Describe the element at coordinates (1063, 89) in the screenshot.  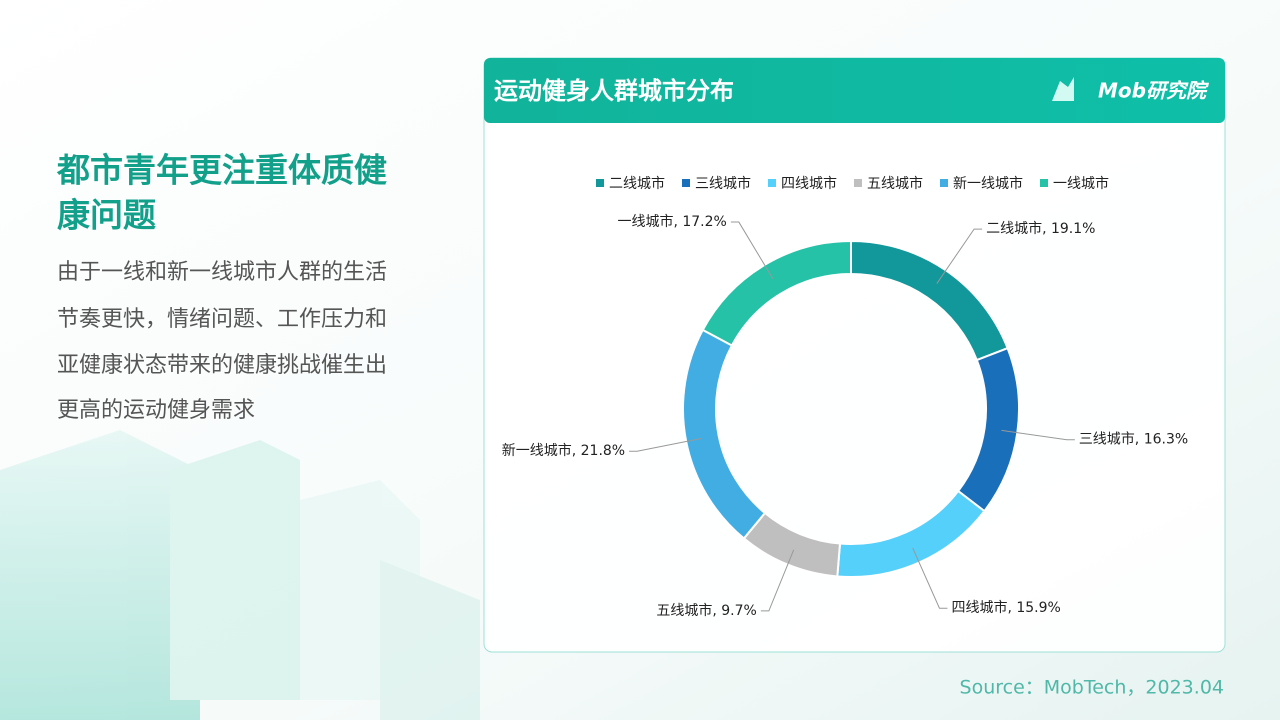
I see `brand-logo` at that location.